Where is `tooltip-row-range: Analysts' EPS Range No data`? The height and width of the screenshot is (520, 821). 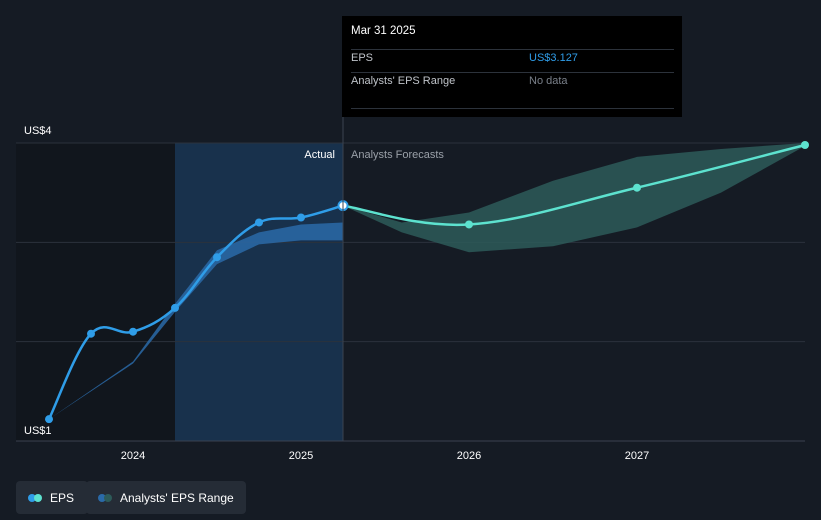
tooltip-row-range: Analysts' EPS Range No data is located at coordinates (512, 82).